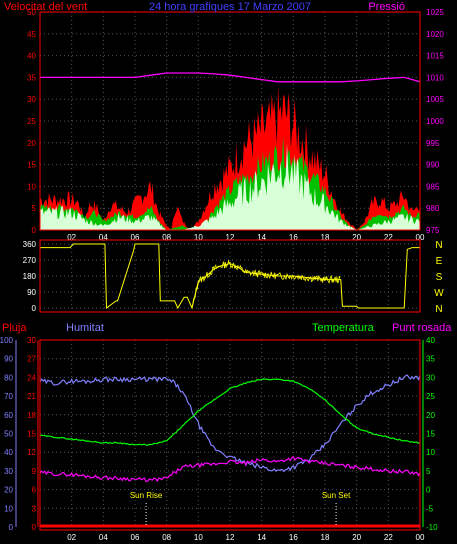 Image resolution: width=457 pixels, height=544 pixels. Describe the element at coordinates (246, 537) in the screenshot. I see `ht-x-ticks: 02 04 06 08 10 12 14 16 18 20 22 00` at that location.